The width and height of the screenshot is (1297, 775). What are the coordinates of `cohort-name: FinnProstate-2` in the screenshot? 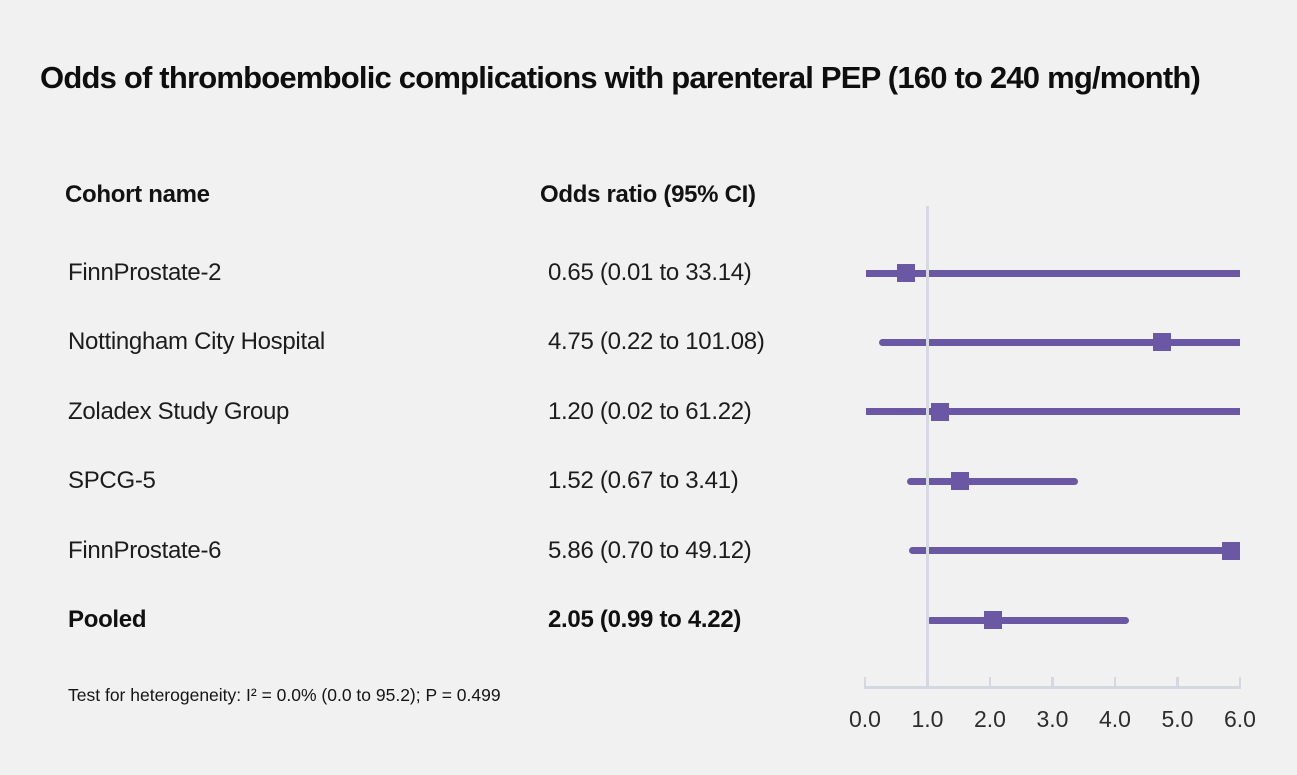 It's located at (145, 272).